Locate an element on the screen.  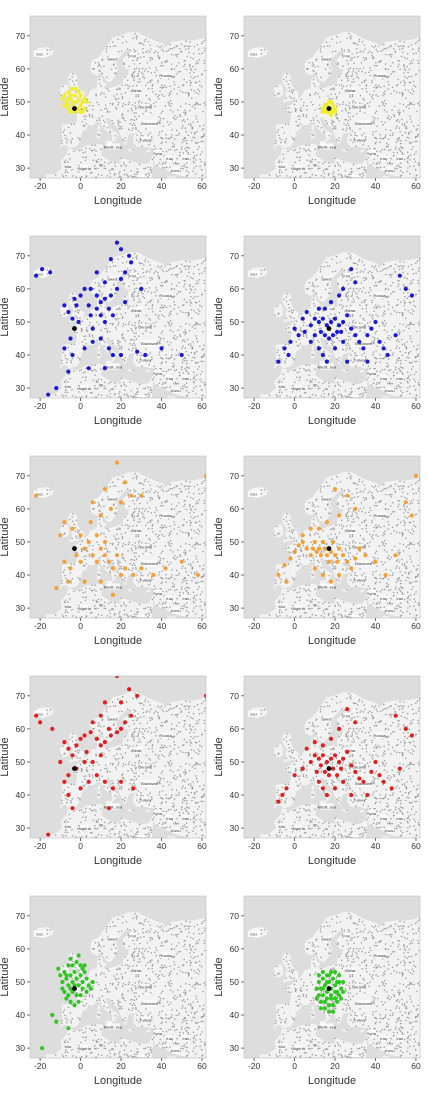
country-label: Blacksea is located at coordinates (363, 343).